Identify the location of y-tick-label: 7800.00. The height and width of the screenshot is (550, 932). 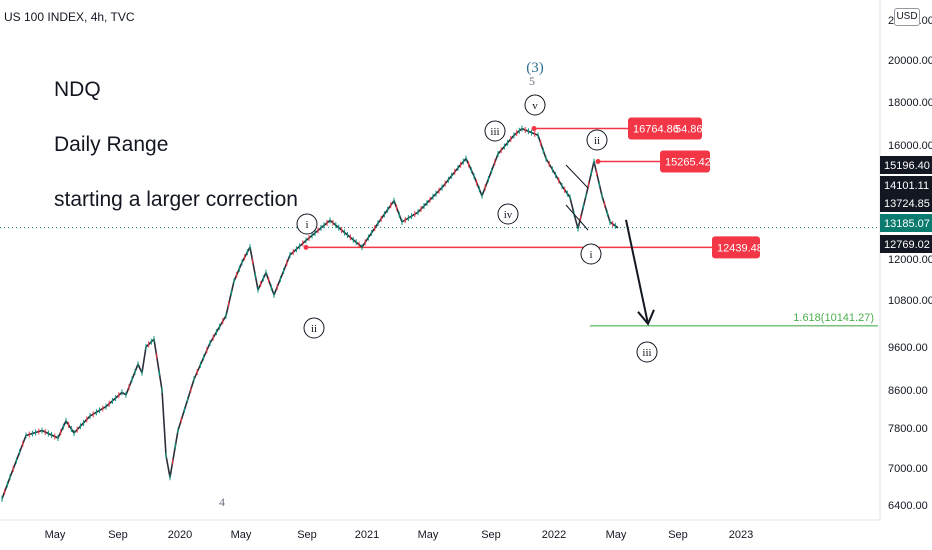
(908, 429).